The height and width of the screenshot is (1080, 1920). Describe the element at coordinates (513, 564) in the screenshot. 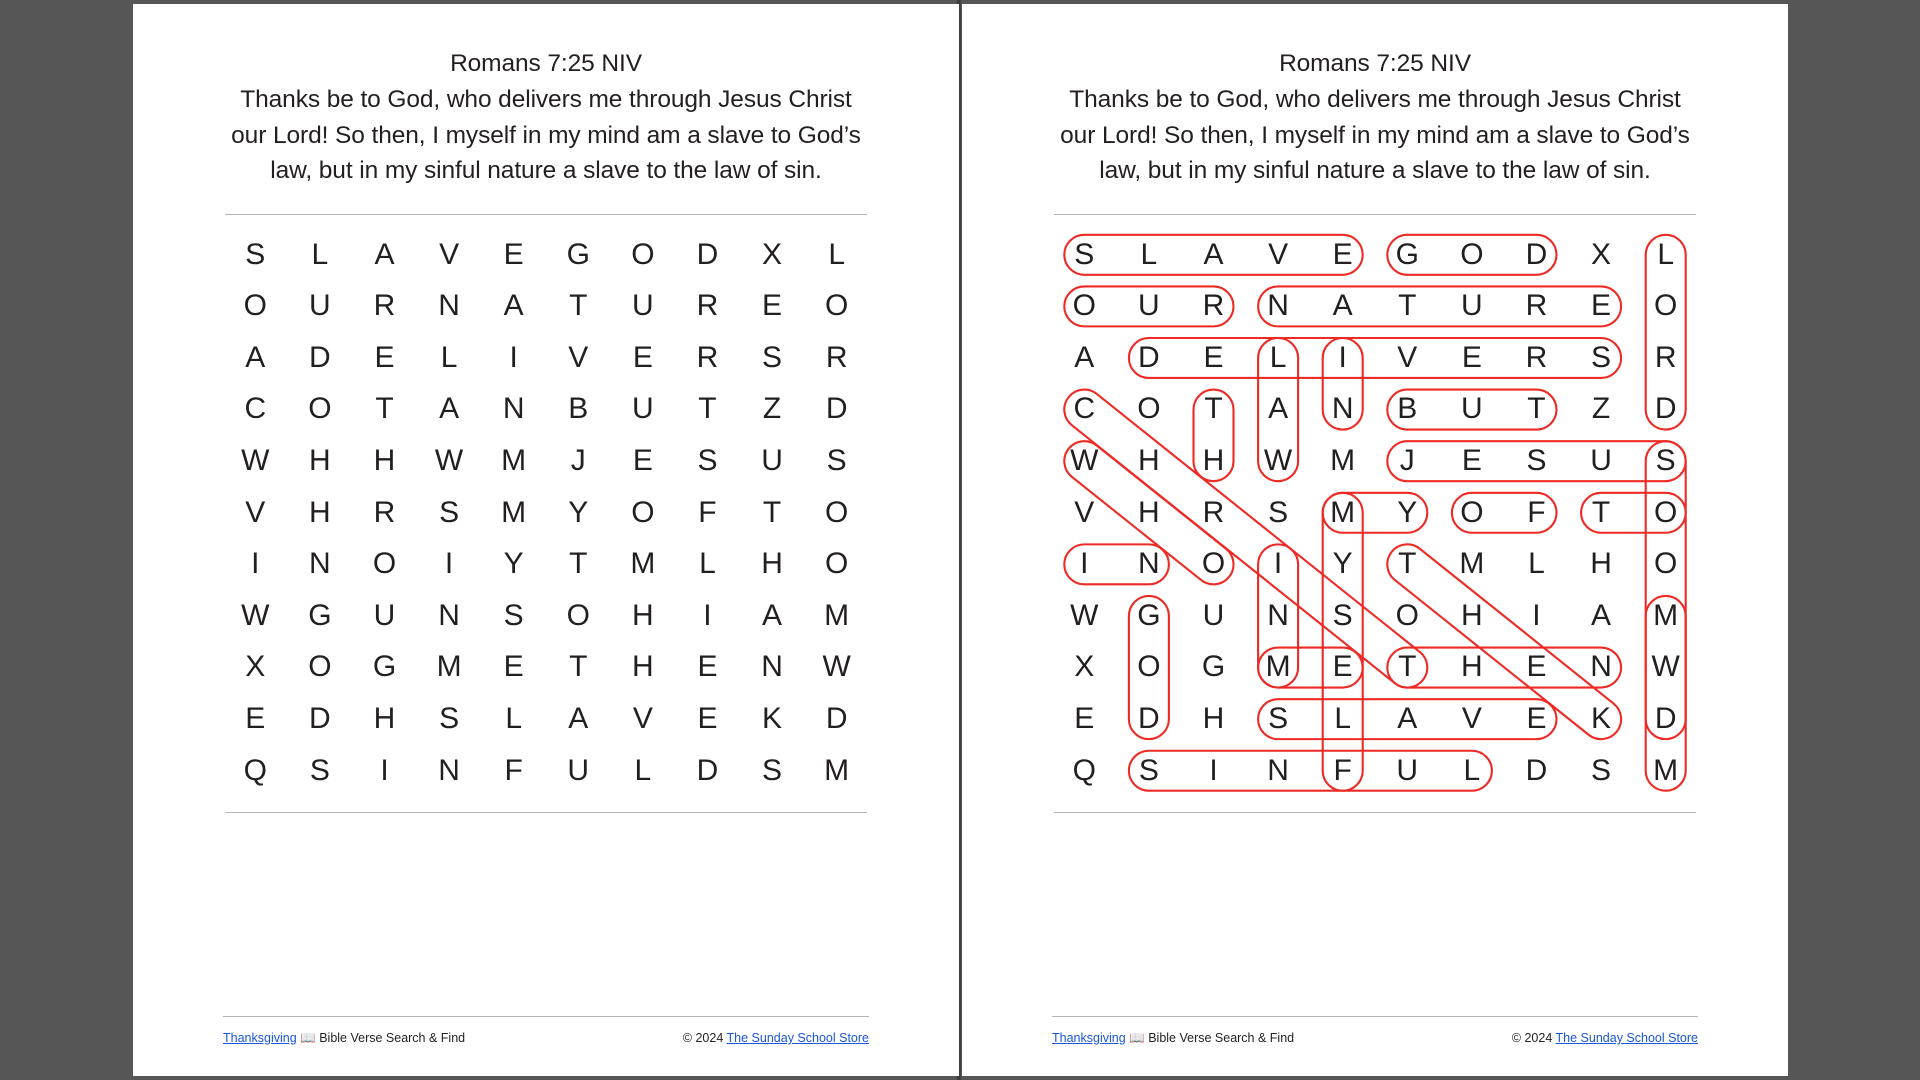

I see `grid-cell: Y` at that location.